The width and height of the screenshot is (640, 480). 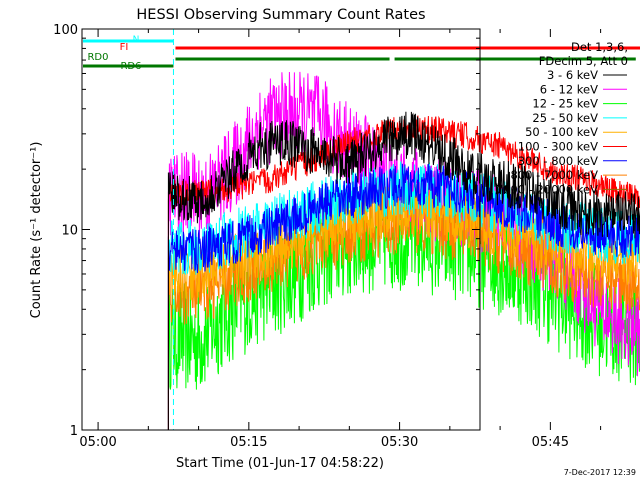 What do you see at coordinates (399, 442) in the screenshot?
I see `x-tick-label: 05:30` at bounding box center [399, 442].